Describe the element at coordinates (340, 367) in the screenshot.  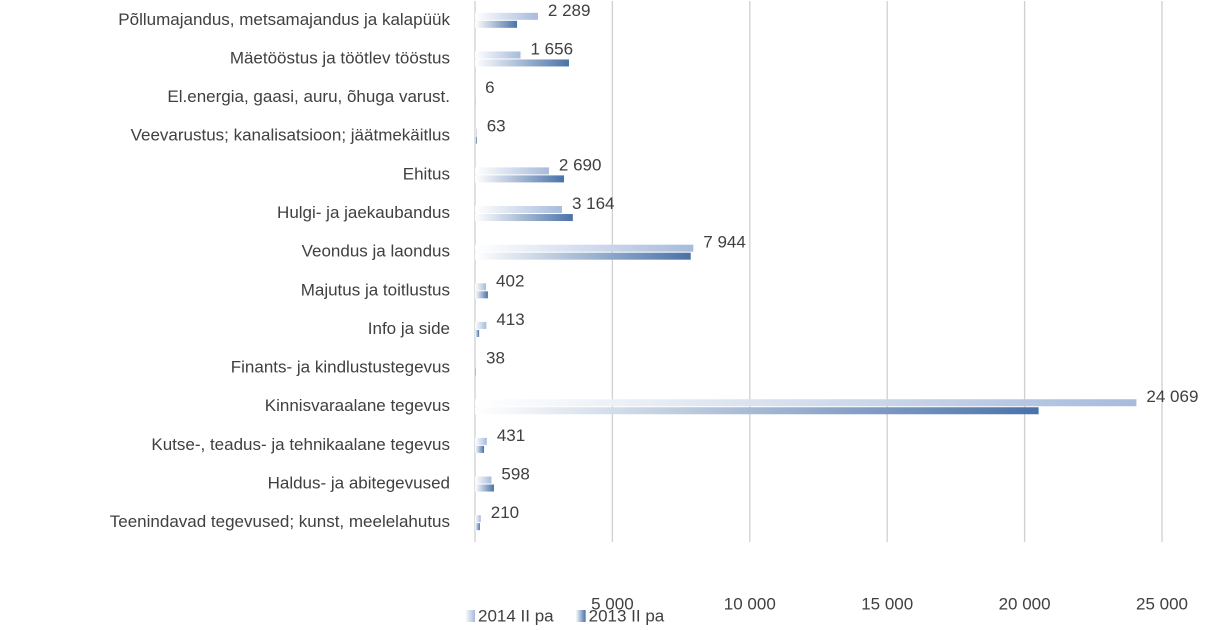
I see `category-label: Finants- ja kindlustustegevus` at that location.